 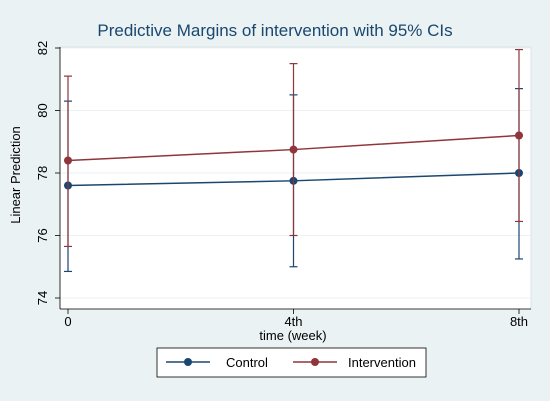 What do you see at coordinates (247, 362) in the screenshot?
I see `legend-control-label: Control` at bounding box center [247, 362].